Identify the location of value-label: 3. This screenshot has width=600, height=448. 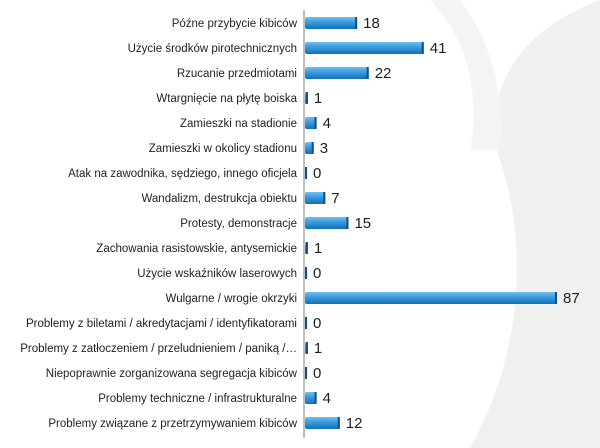
(324, 148).